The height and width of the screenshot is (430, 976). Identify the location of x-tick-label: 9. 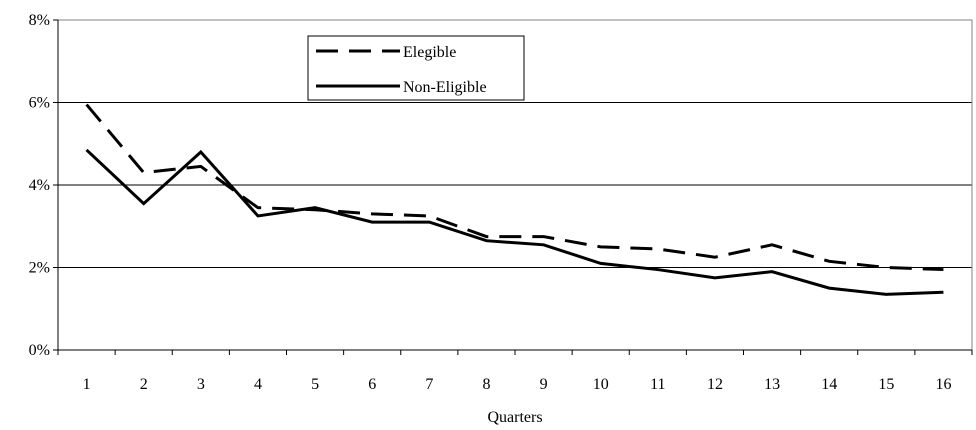
(544, 384).